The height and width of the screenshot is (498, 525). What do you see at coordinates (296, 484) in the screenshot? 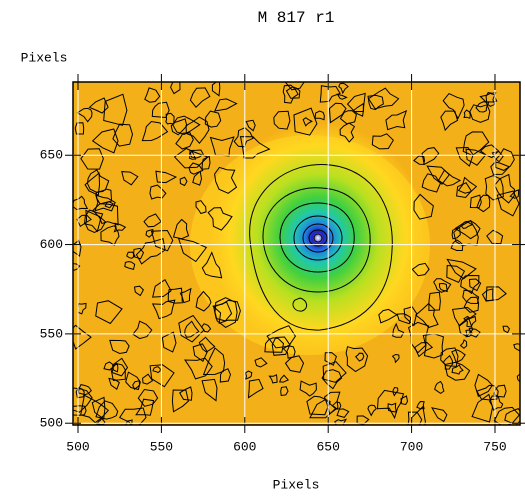
I see `x-axis-label: Pixels` at bounding box center [296, 484].